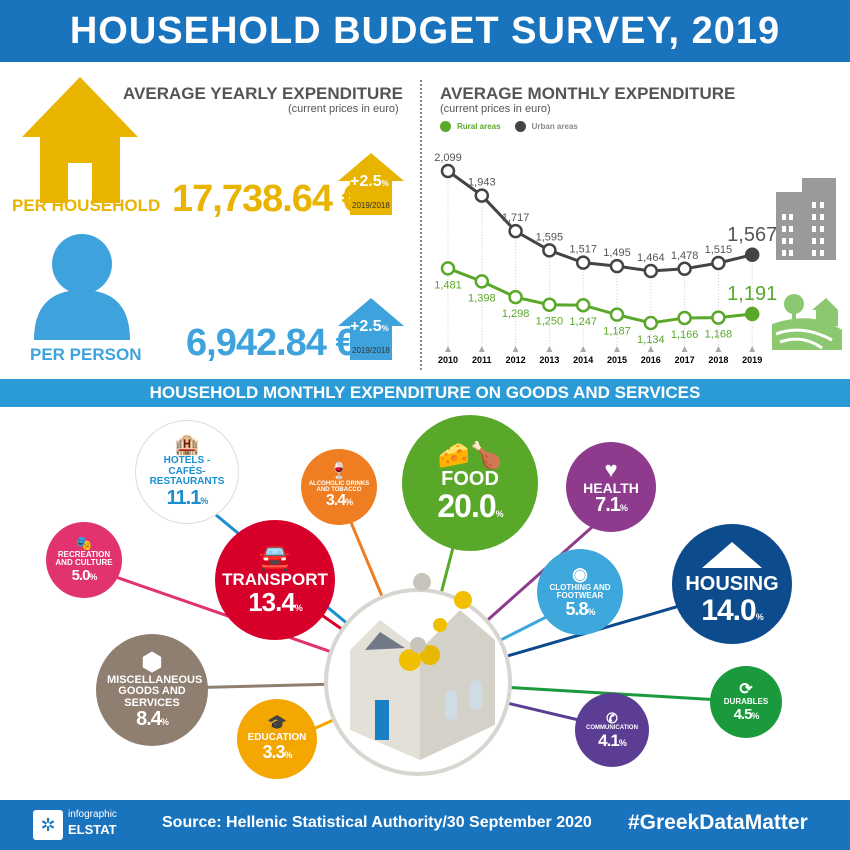  What do you see at coordinates (743, 714) in the screenshot?
I see `category-percent: 4.5` at bounding box center [743, 714].